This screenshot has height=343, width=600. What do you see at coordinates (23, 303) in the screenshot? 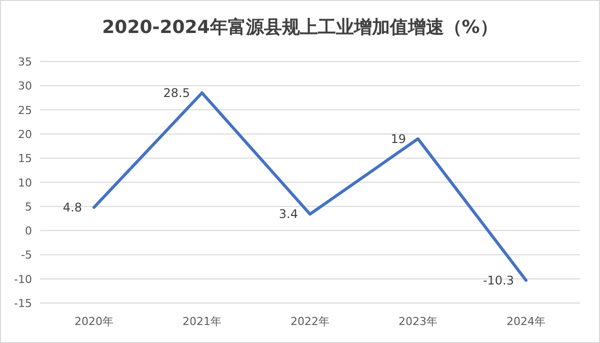
I see `y-tick-label: -15` at bounding box center [23, 303].